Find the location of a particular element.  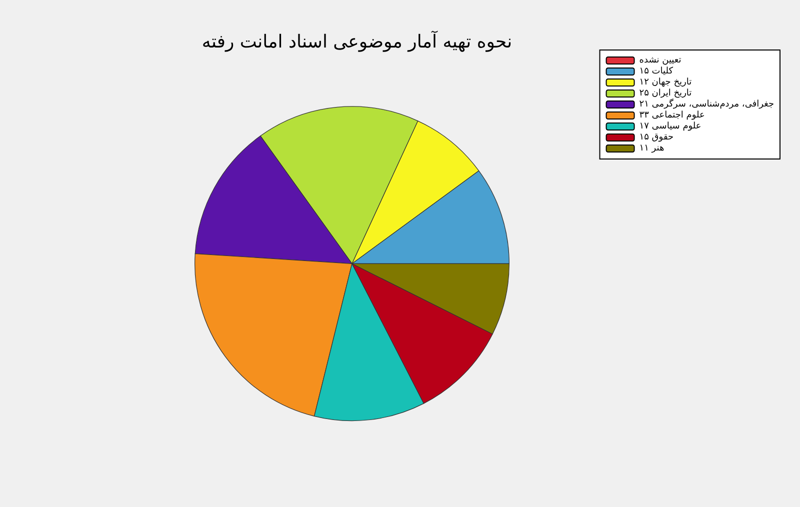

legend-label: حقوق ۱۵ is located at coordinates (656, 137).